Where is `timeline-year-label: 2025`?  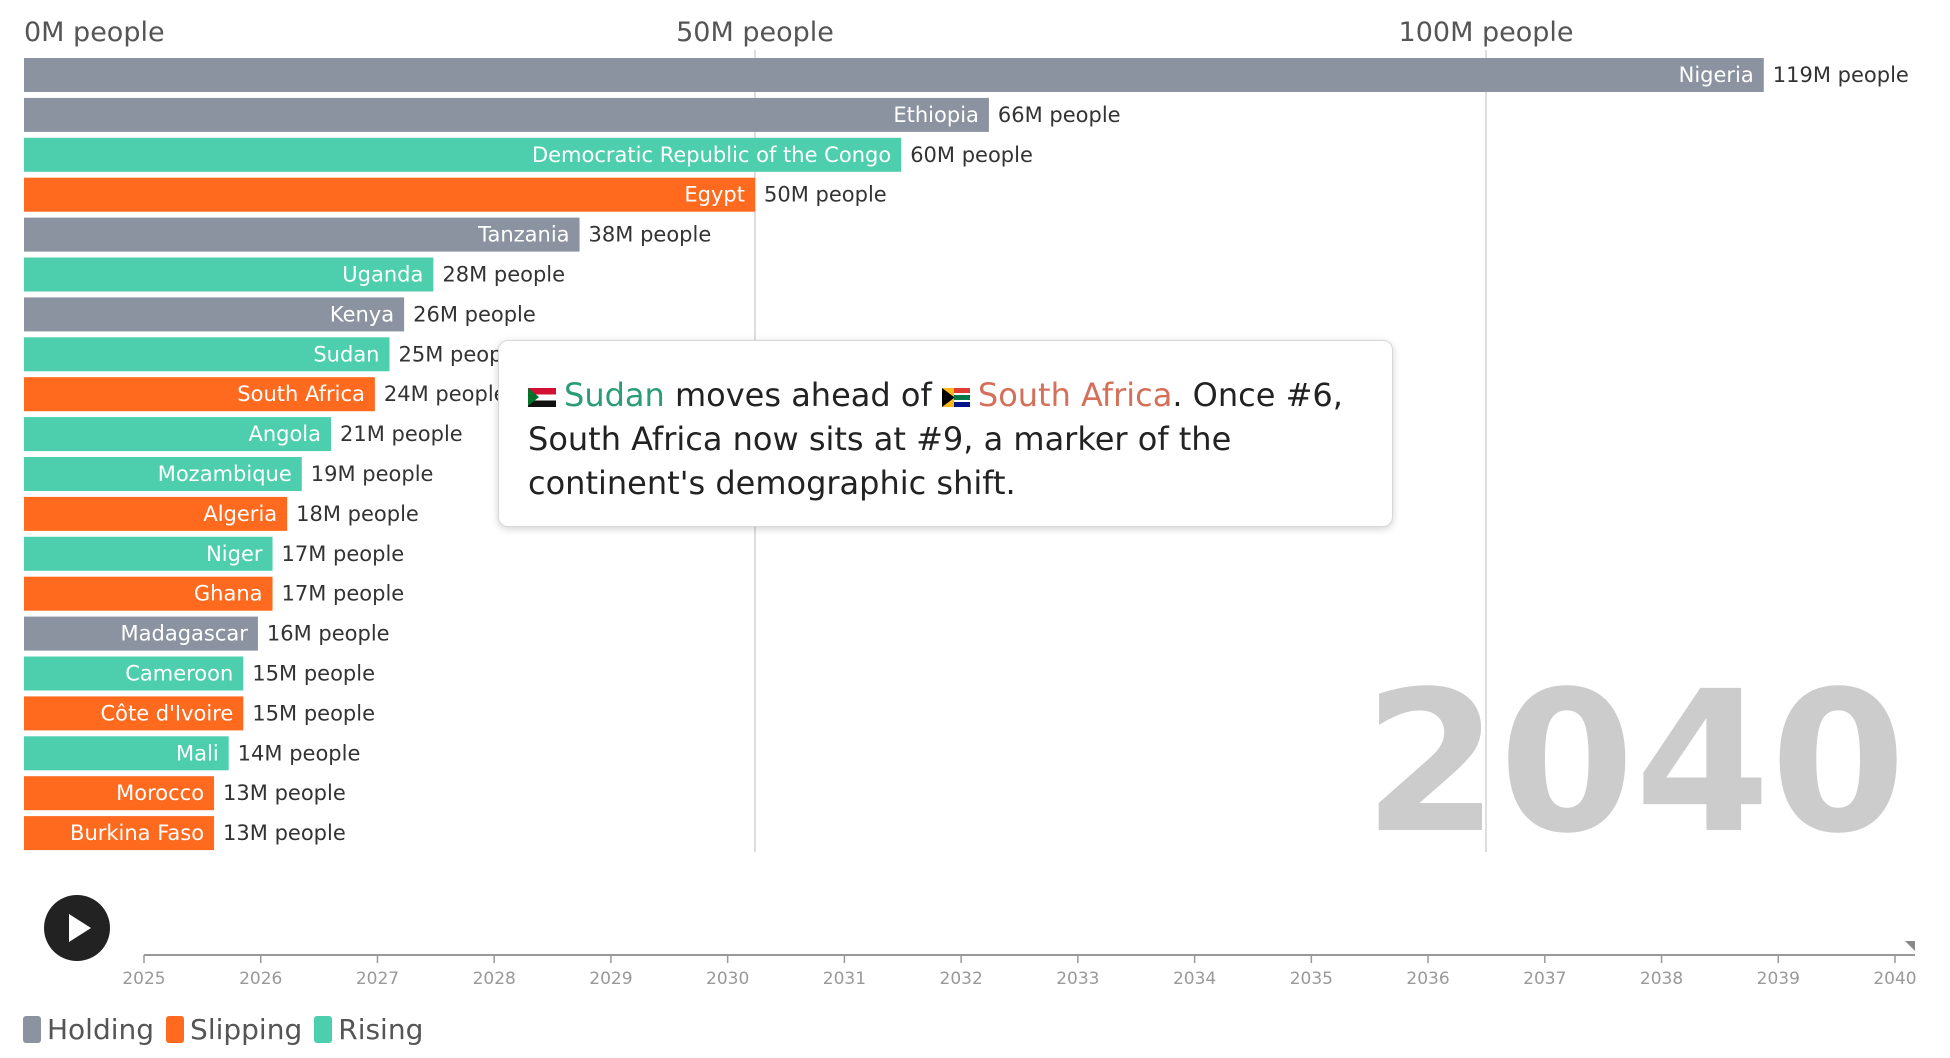 timeline-year-label: 2025 is located at coordinates (143, 979).